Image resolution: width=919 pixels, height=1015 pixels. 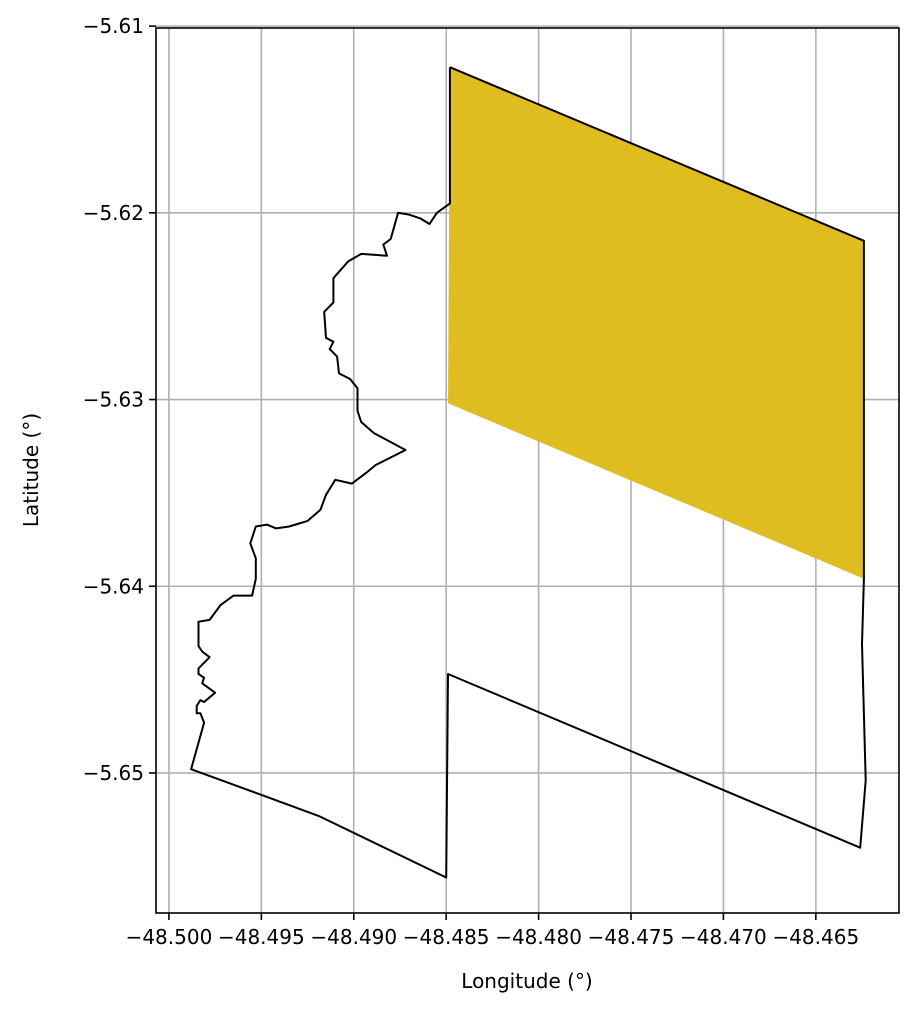 What do you see at coordinates (113, 400) in the screenshot?
I see `y-tick-label-2: −5.63` at bounding box center [113, 400].